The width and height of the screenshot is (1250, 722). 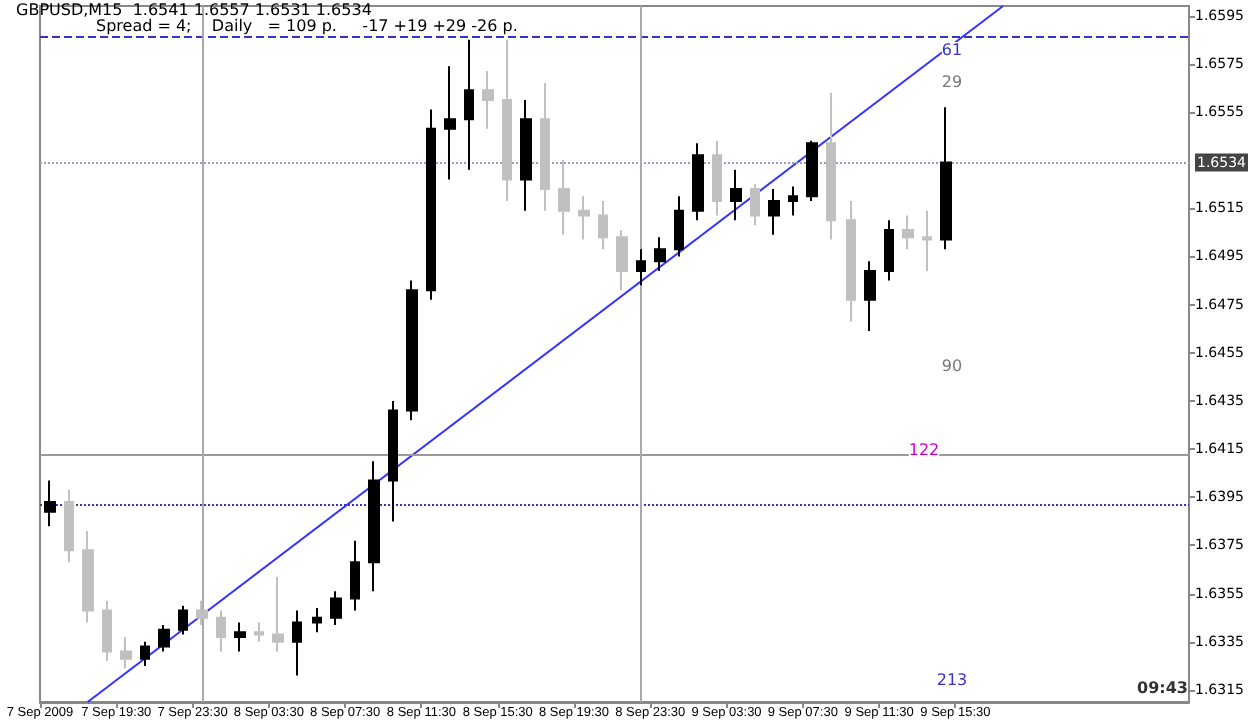 I want to click on annotation: 61, so click(x=952, y=50).